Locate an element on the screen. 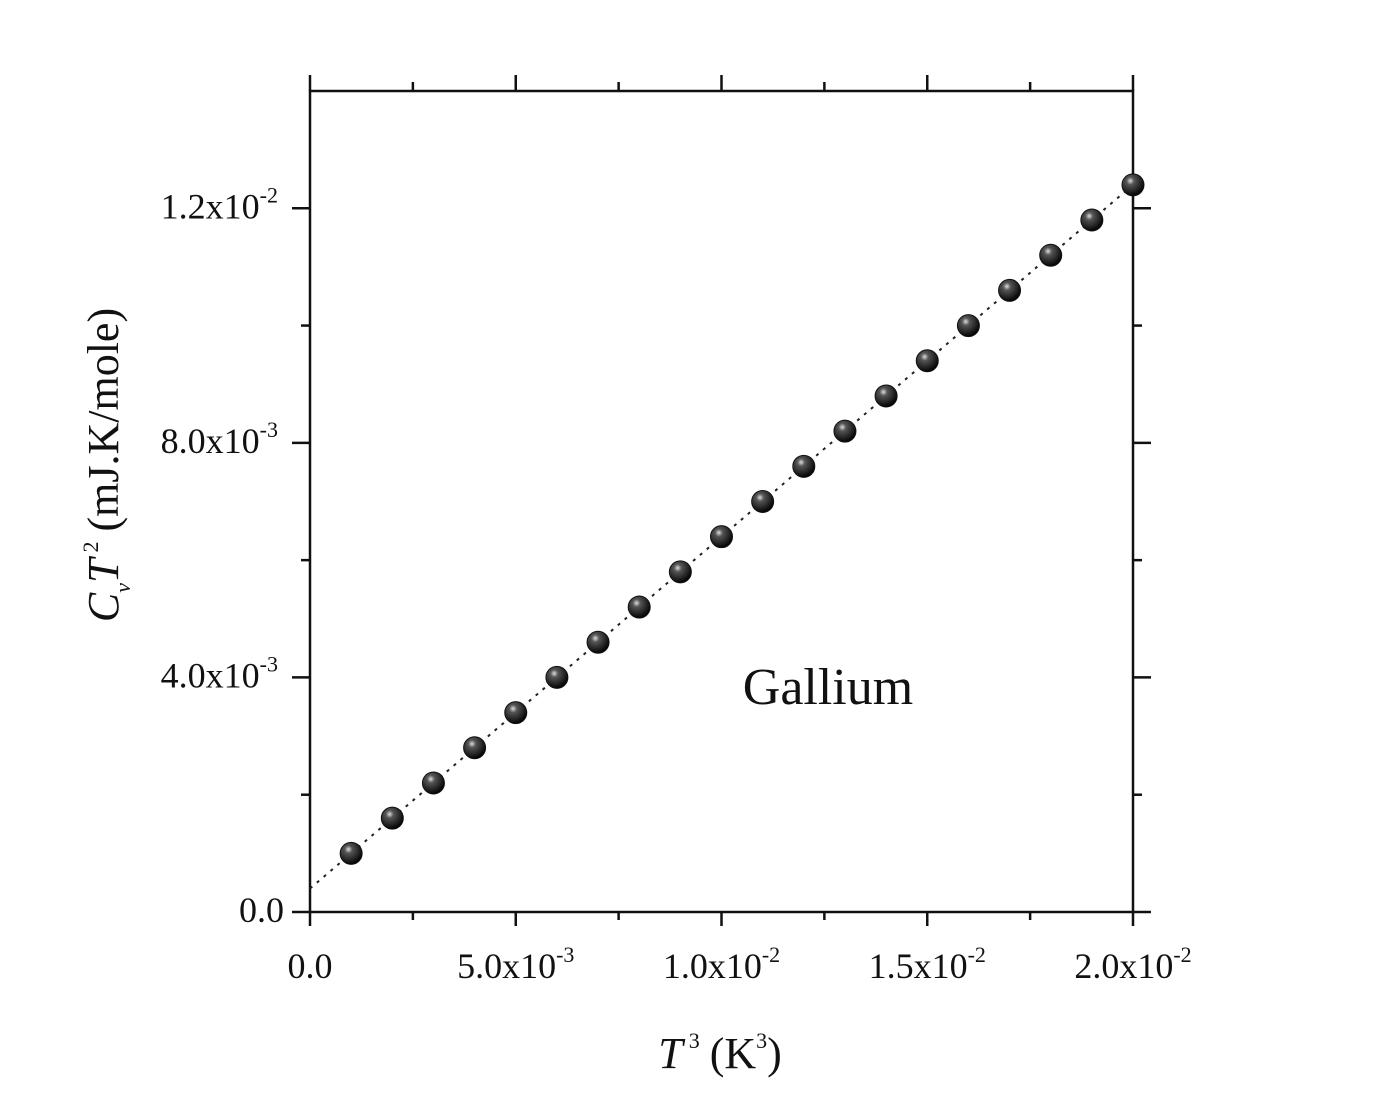 This screenshot has width=1388, height=1112. y-axis-label: CvT2(mJ.K/mole) is located at coordinates (106, 465).